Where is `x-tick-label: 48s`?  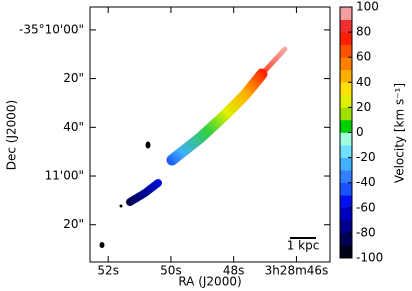 x-tick-label: 48s is located at coordinates (234, 271).